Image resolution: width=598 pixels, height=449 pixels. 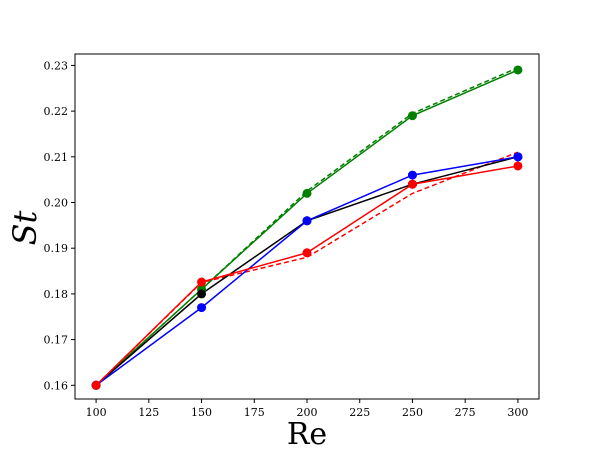 I want to click on x-tick-label: 200, so click(x=307, y=412).